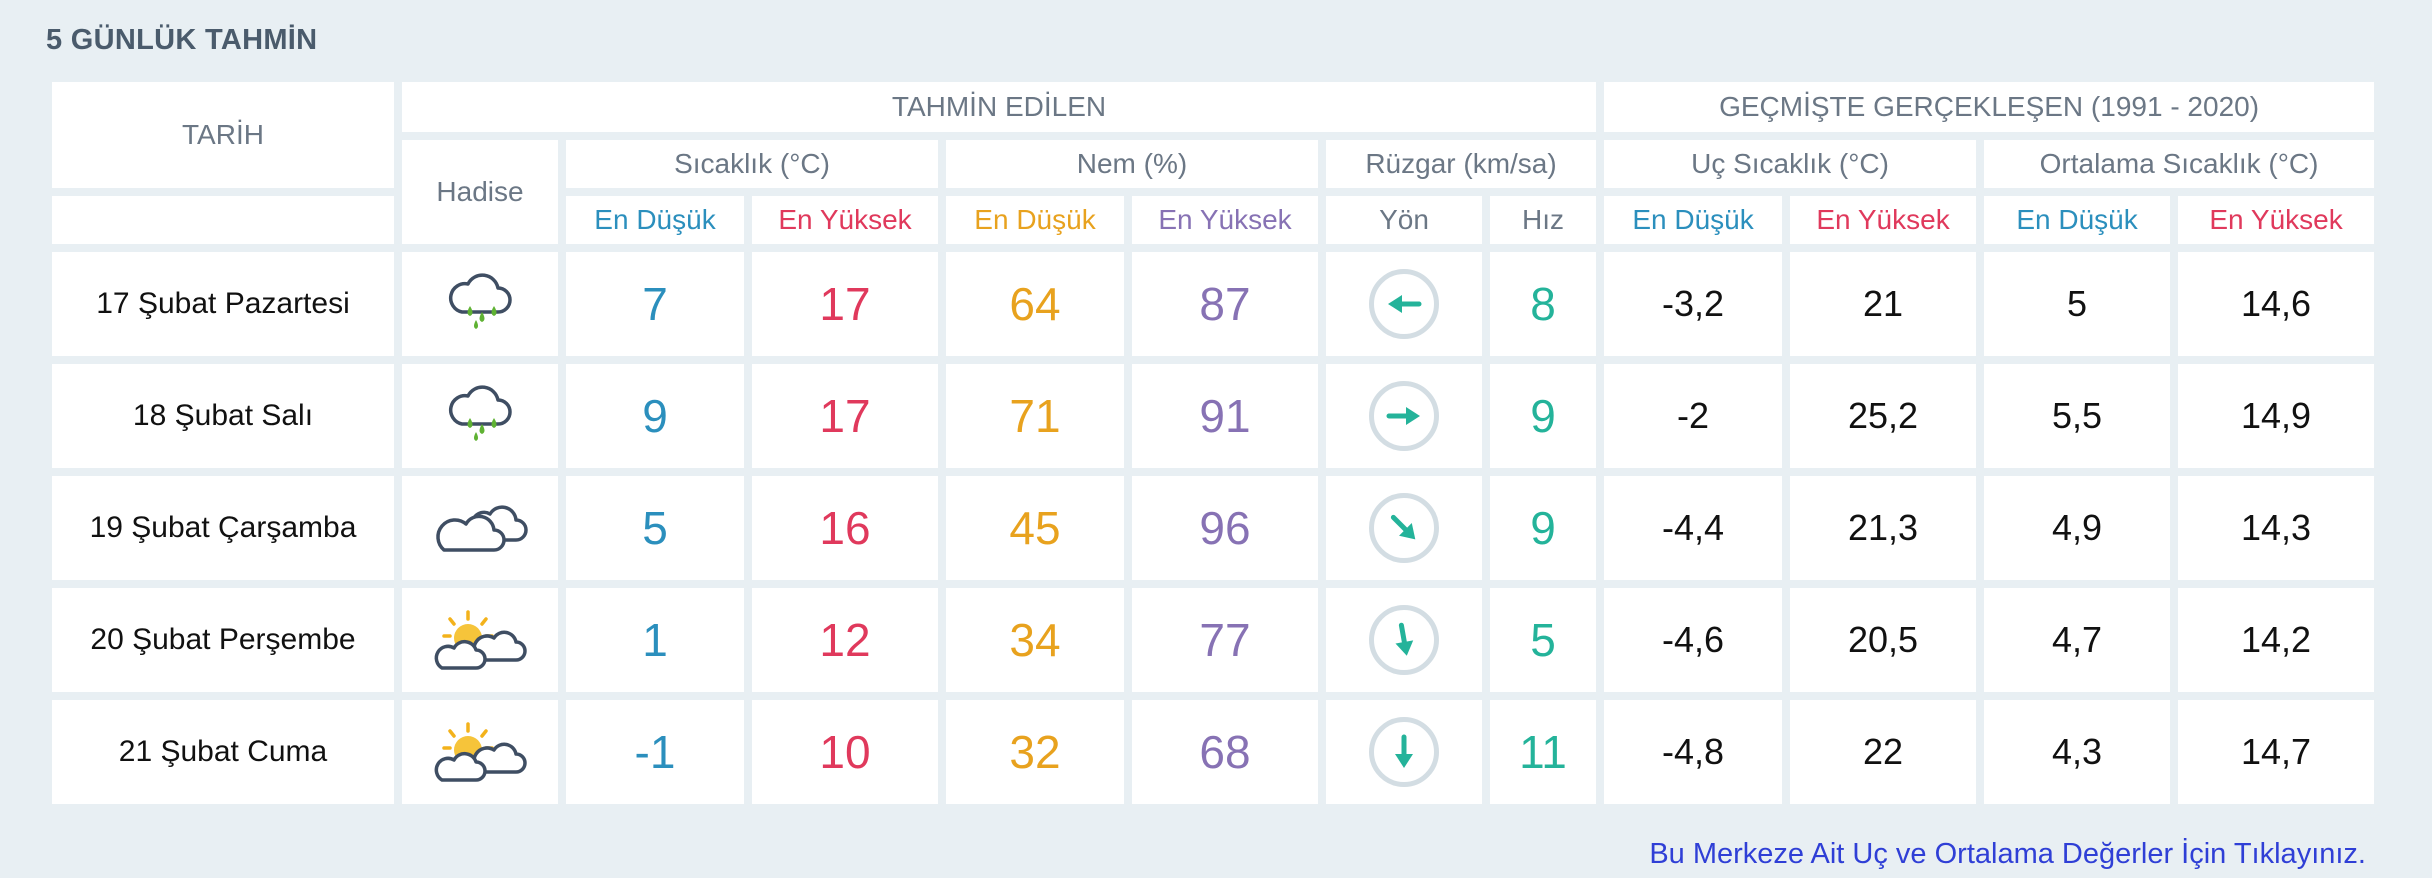  Describe the element at coordinates (2276, 220) in the screenshot. I see `header-ort-max: En Yüksek` at that location.